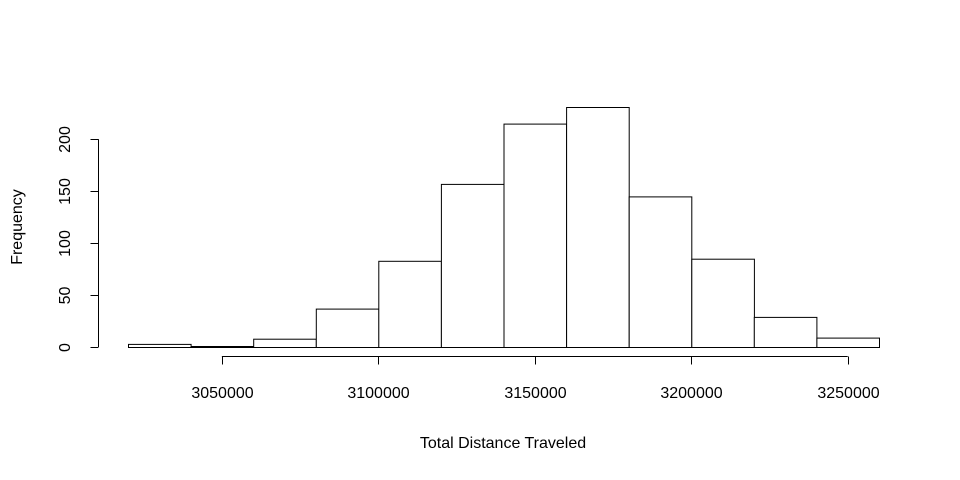 The image size is (960, 480). I want to click on y-tick-label: 150, so click(65, 191).